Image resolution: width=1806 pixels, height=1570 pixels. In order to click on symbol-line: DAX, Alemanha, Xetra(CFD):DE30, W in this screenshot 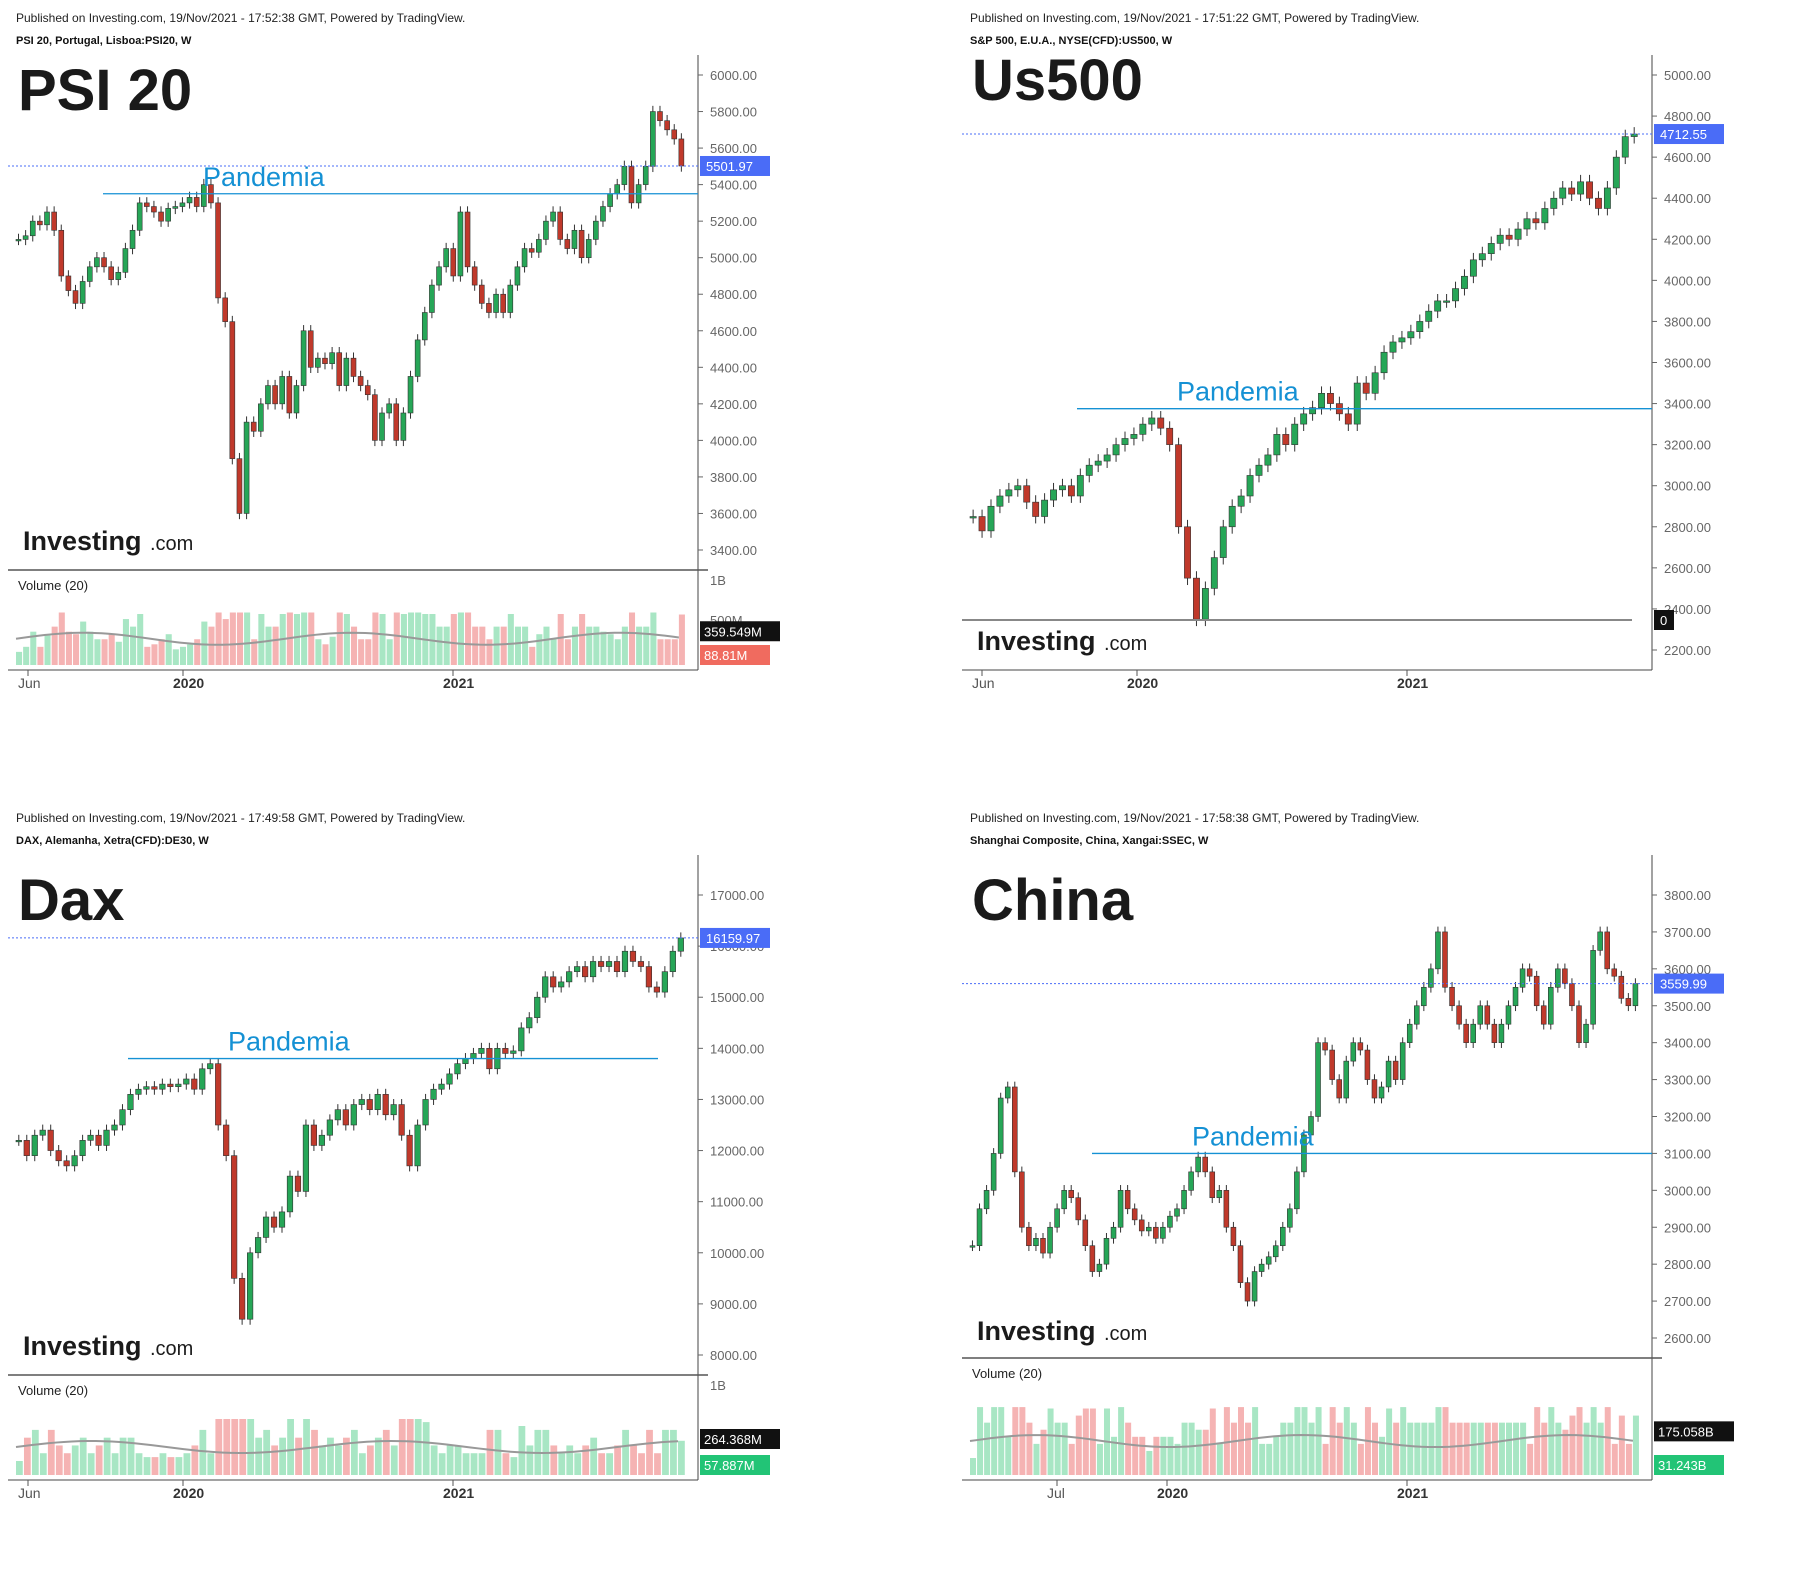, I will do `click(112, 841)`.